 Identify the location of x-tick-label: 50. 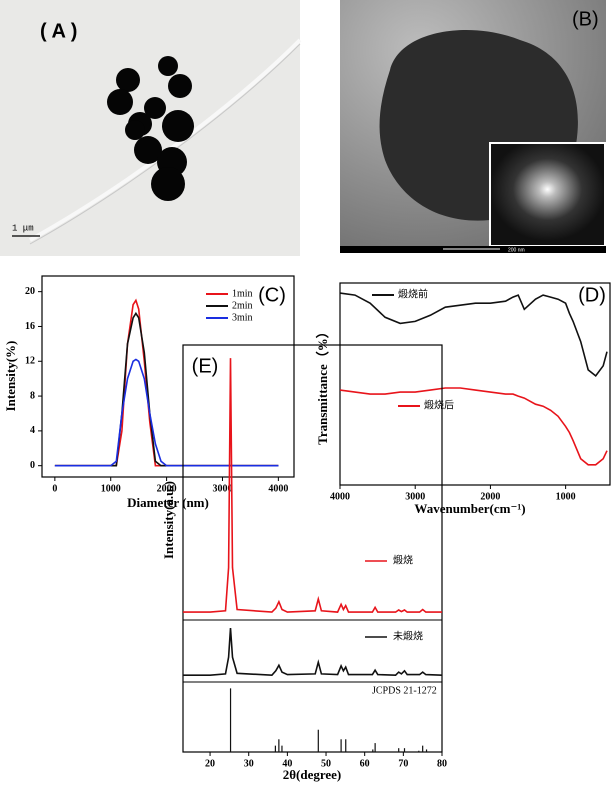
(326, 763).